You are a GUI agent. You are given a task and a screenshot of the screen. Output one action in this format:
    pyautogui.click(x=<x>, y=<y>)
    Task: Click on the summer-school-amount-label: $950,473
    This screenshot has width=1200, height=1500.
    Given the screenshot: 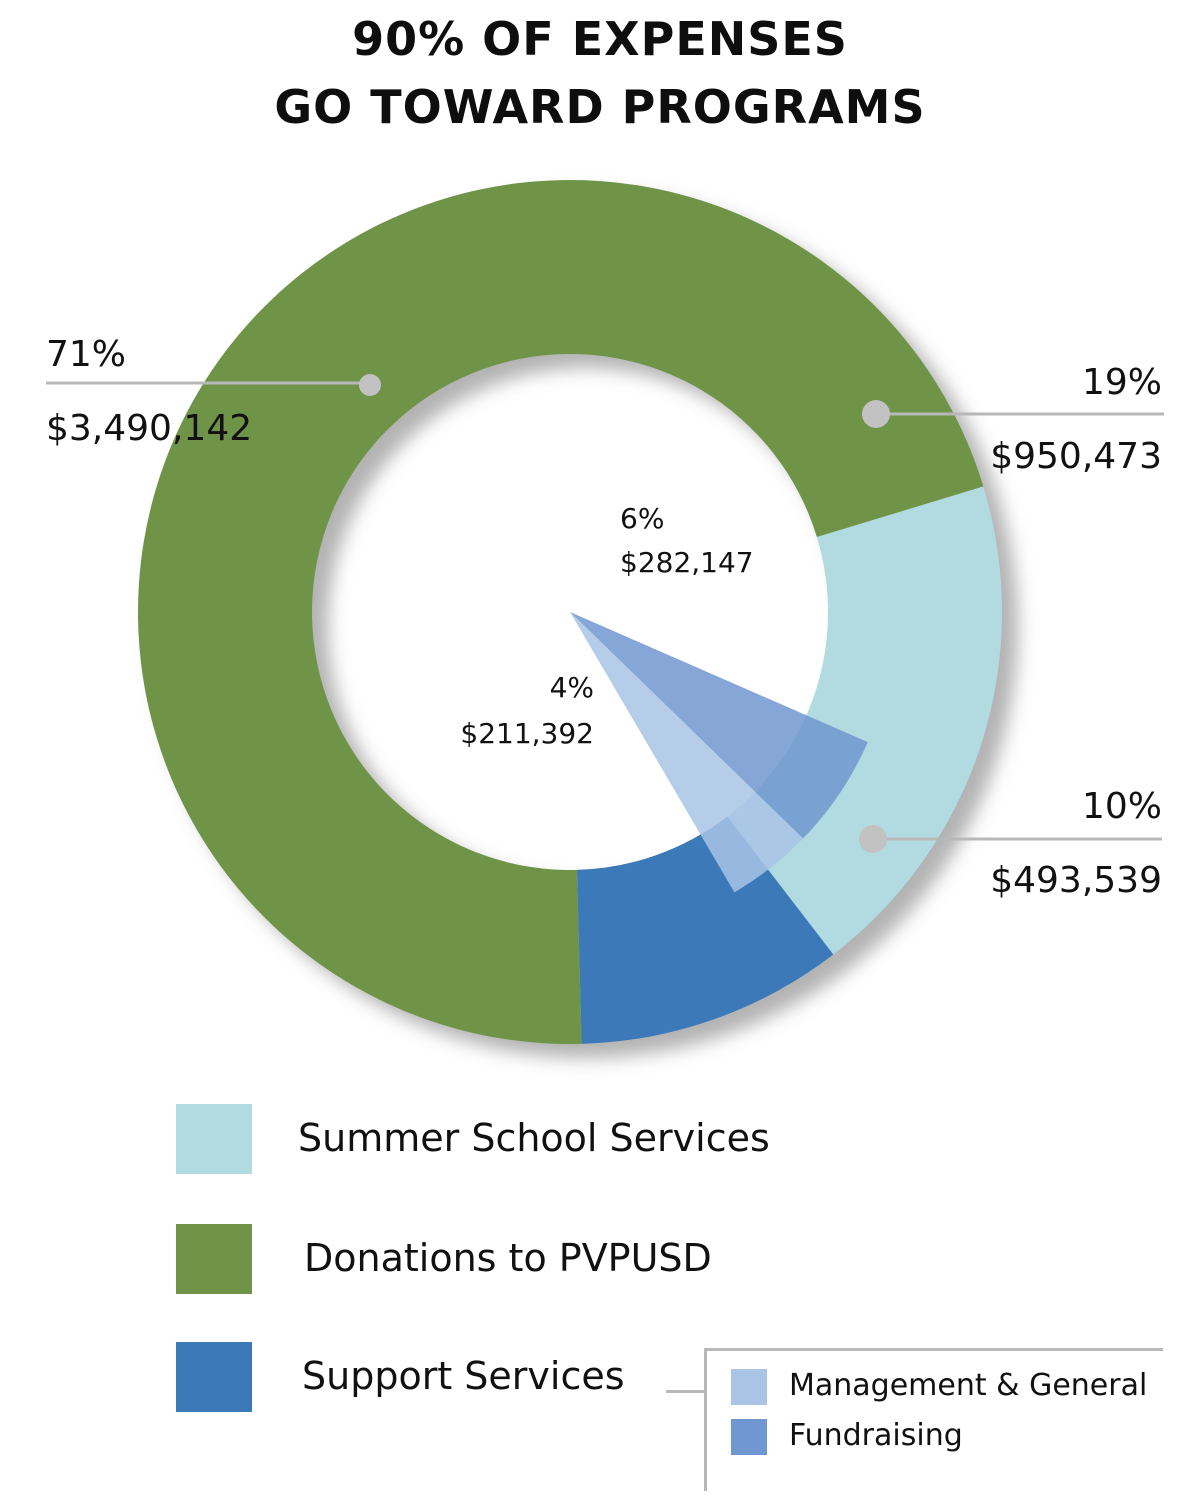 What is the action you would take?
    pyautogui.click(x=1076, y=456)
    